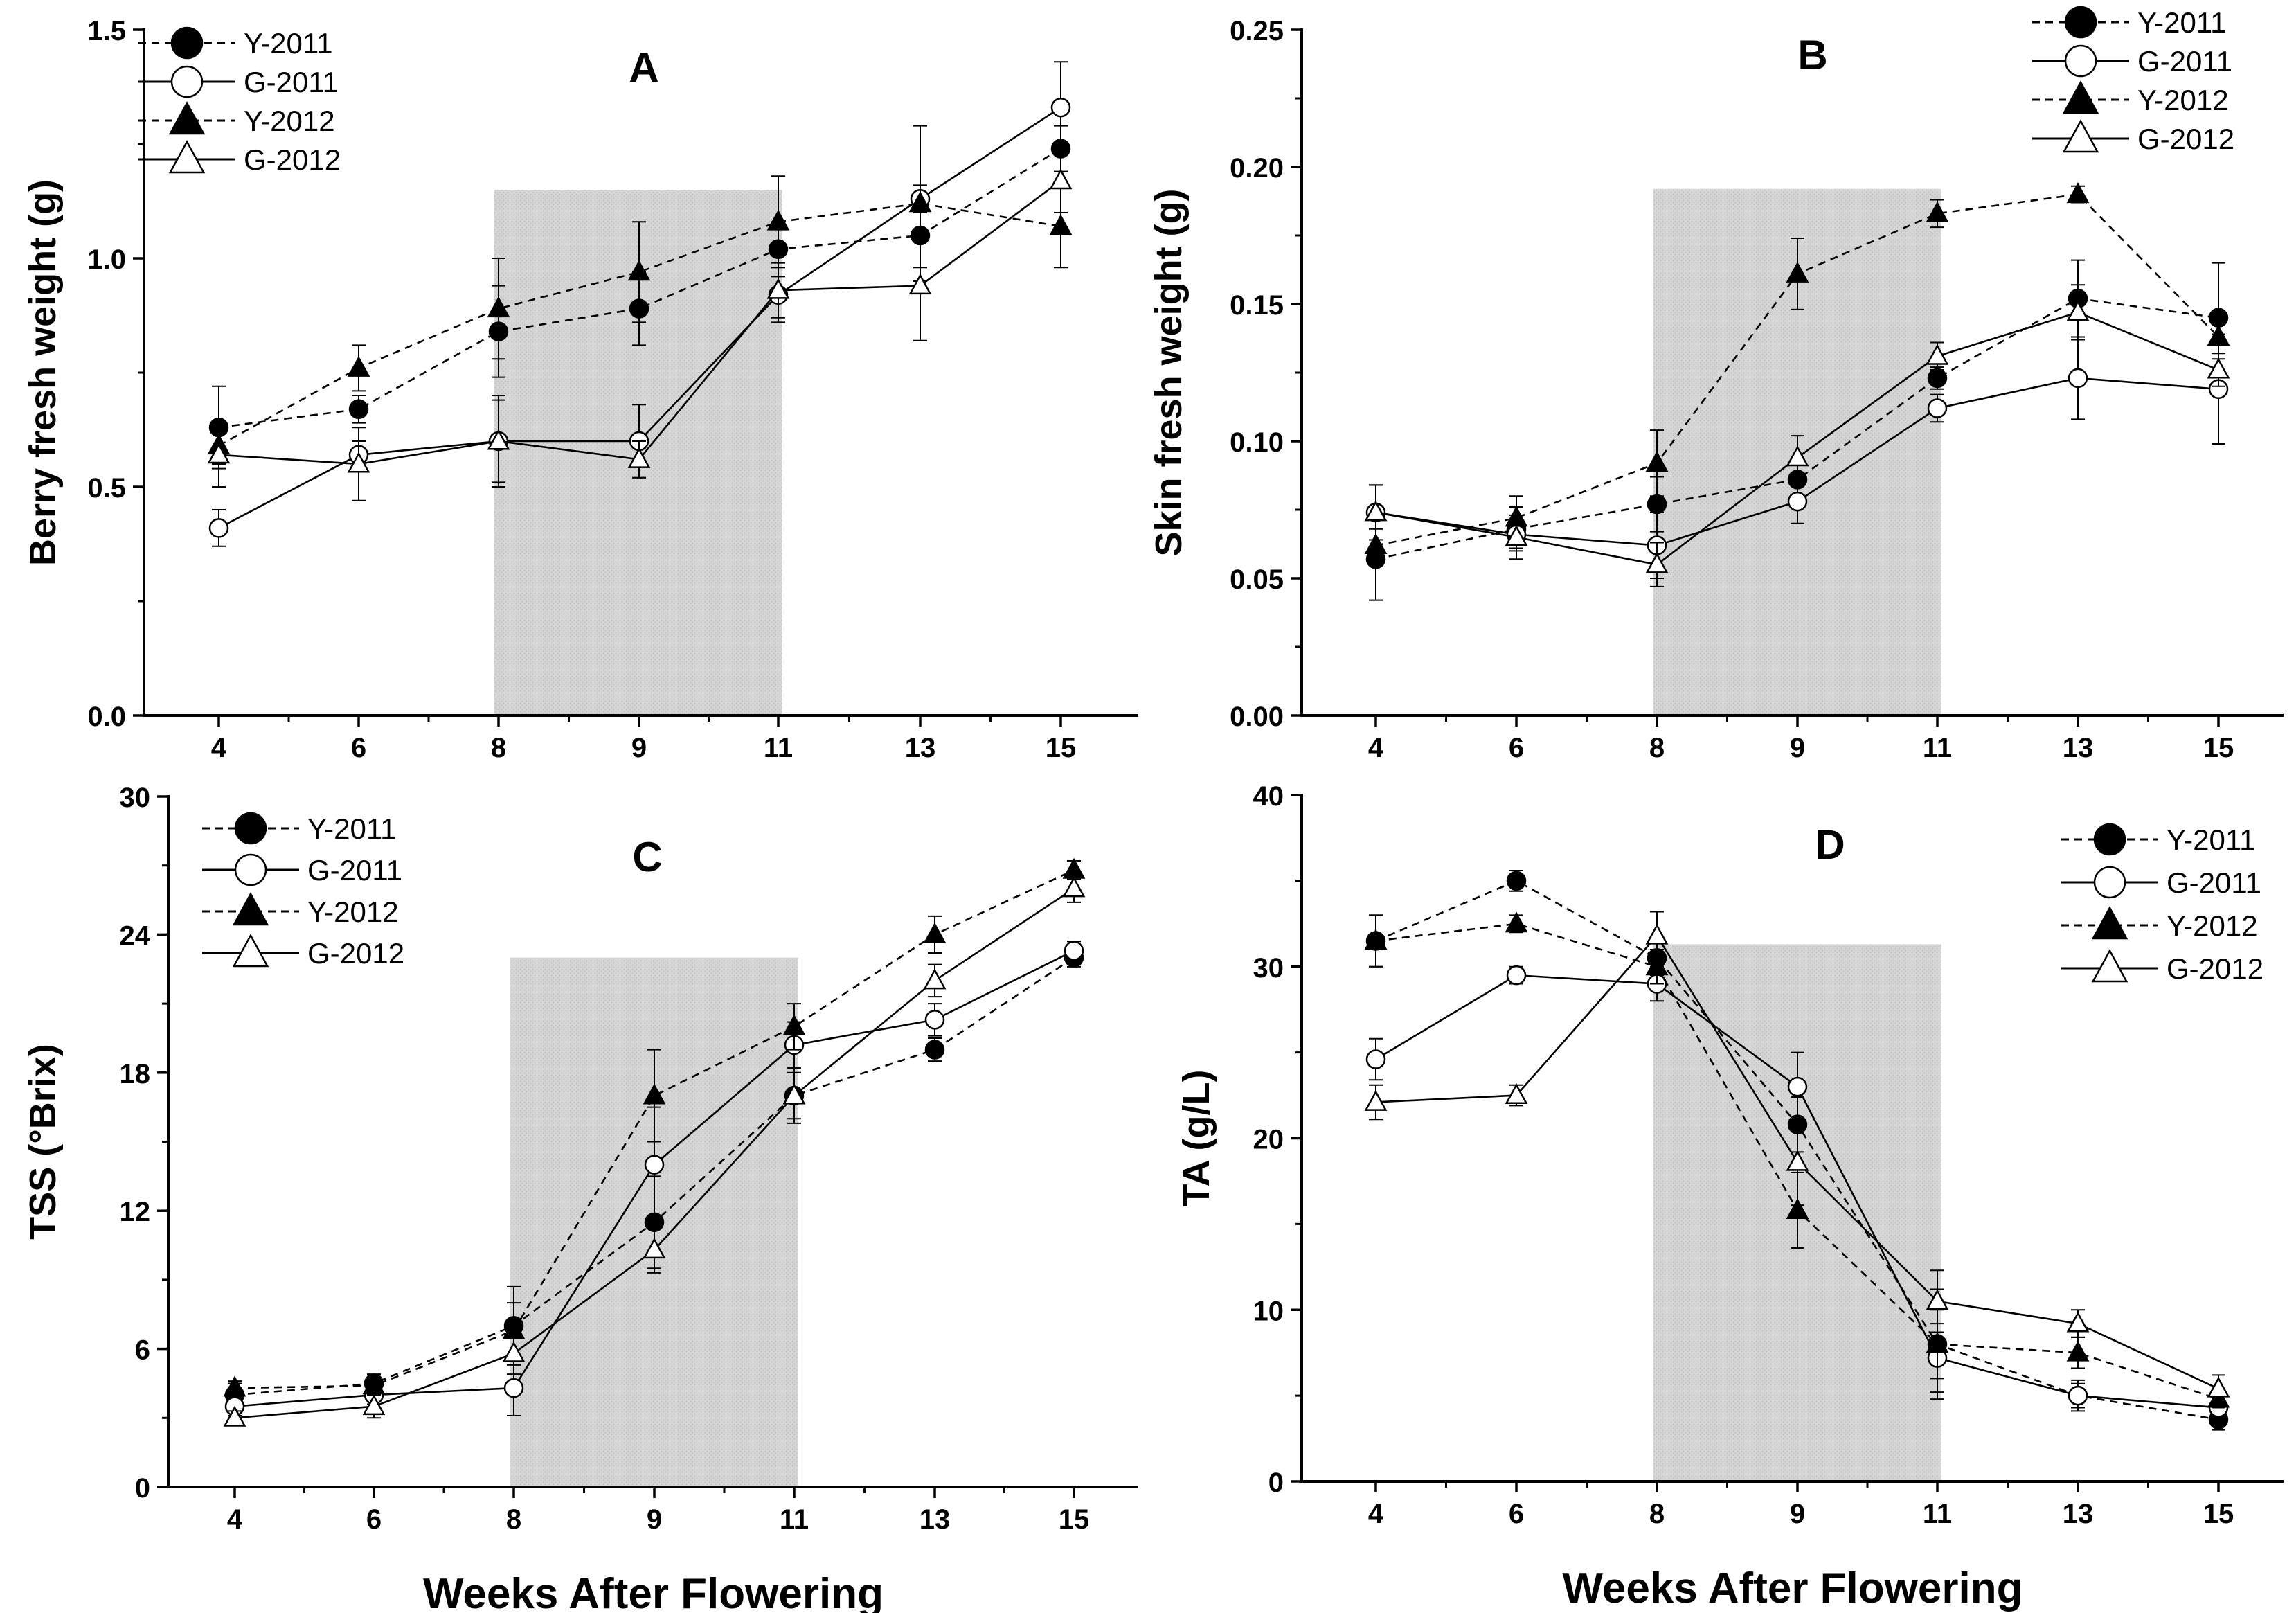 Image resolution: width=2296 pixels, height=1613 pixels. What do you see at coordinates (1257, 579) in the screenshot?
I see `y-tick-label: 0.05` at bounding box center [1257, 579].